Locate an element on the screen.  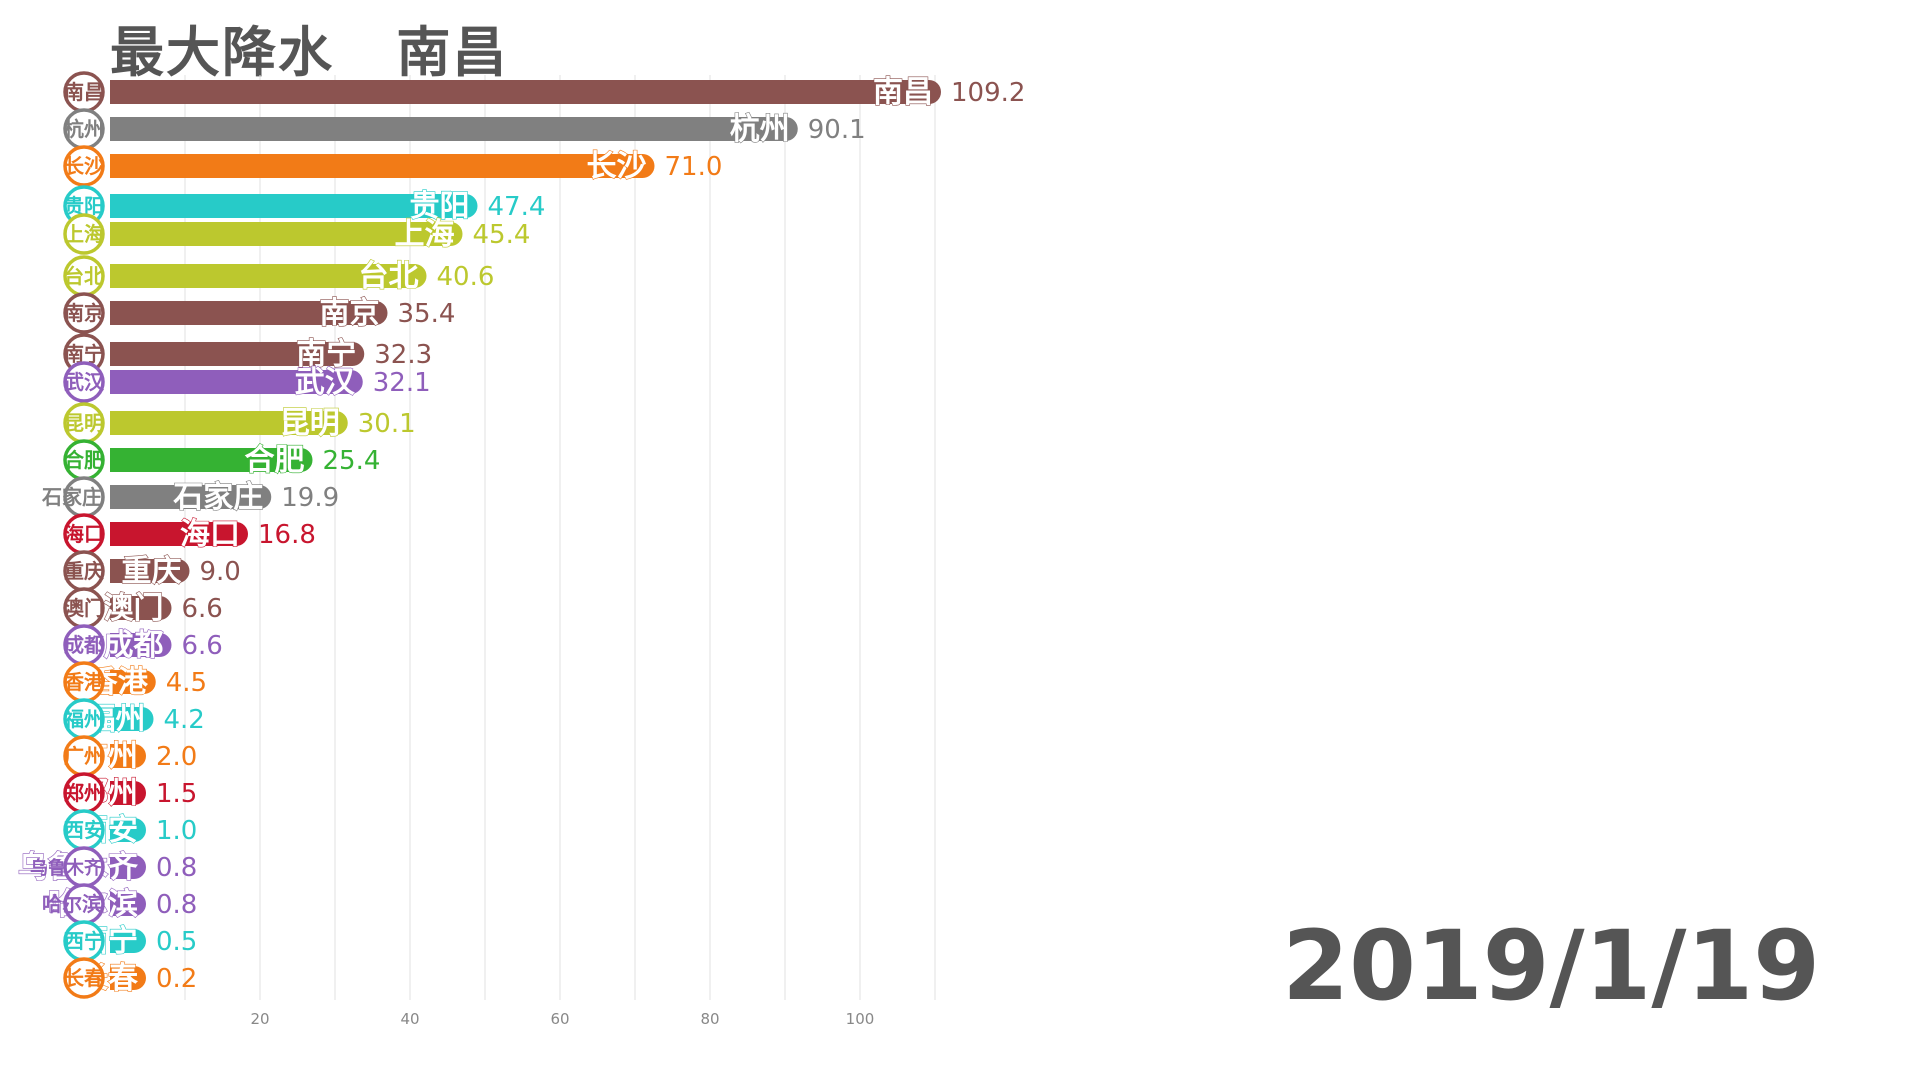
bar-value-label: 4.2 is located at coordinates (184, 720).